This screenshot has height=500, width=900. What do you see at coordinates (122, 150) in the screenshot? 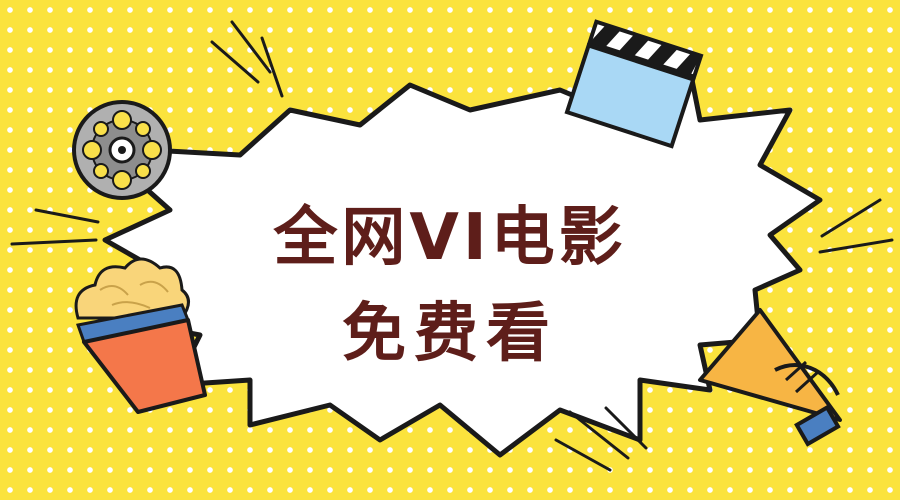
I see `film-reel-icon` at bounding box center [122, 150].